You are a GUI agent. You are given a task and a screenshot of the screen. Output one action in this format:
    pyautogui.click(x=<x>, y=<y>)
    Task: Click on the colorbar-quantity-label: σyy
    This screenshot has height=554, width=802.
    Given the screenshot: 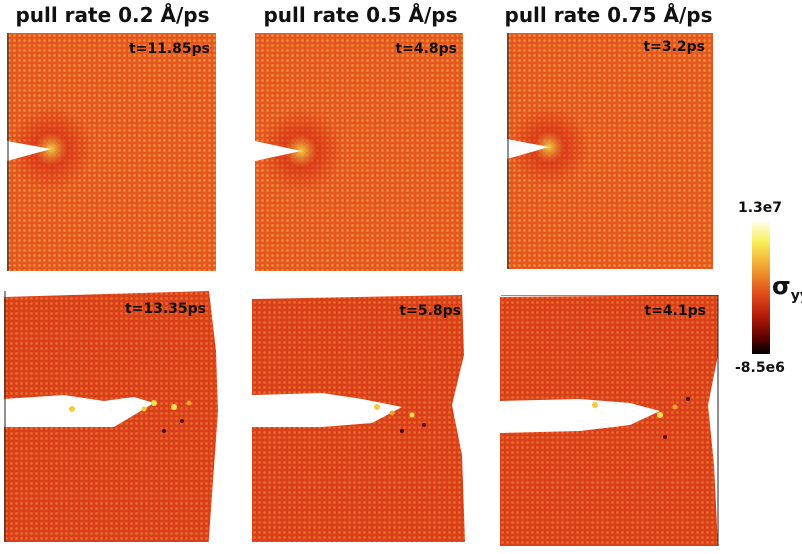 What is the action you would take?
    pyautogui.click(x=787, y=288)
    